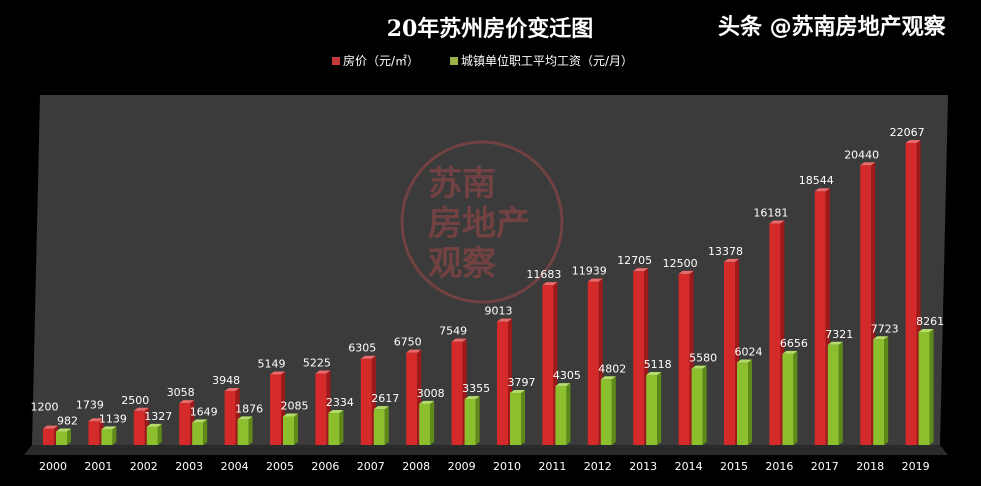  What do you see at coordinates (790, 397) in the screenshot?
I see `bar-wage-2016` at bounding box center [790, 397].